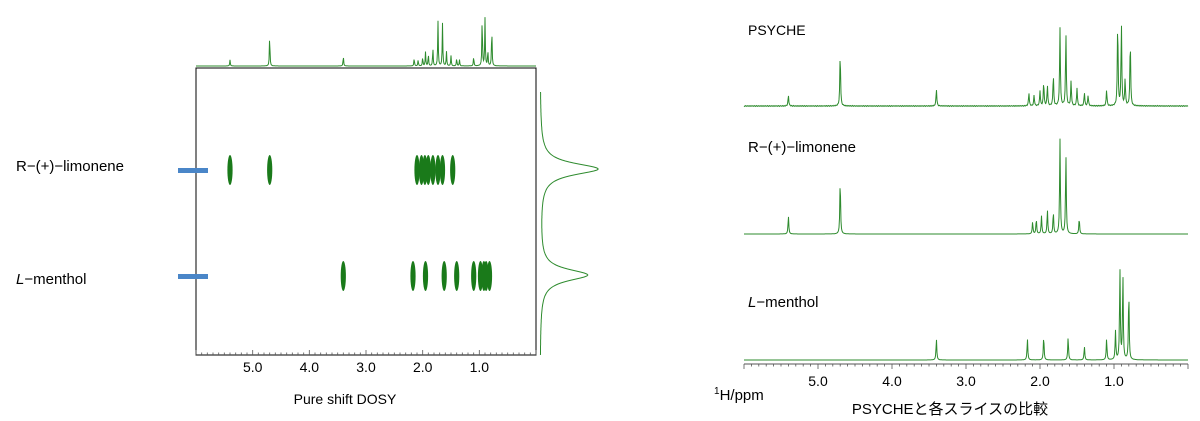 This screenshot has width=1200, height=421. What do you see at coordinates (366, 352) in the screenshot?
I see `left-x-axis-ticks` at bounding box center [366, 352].